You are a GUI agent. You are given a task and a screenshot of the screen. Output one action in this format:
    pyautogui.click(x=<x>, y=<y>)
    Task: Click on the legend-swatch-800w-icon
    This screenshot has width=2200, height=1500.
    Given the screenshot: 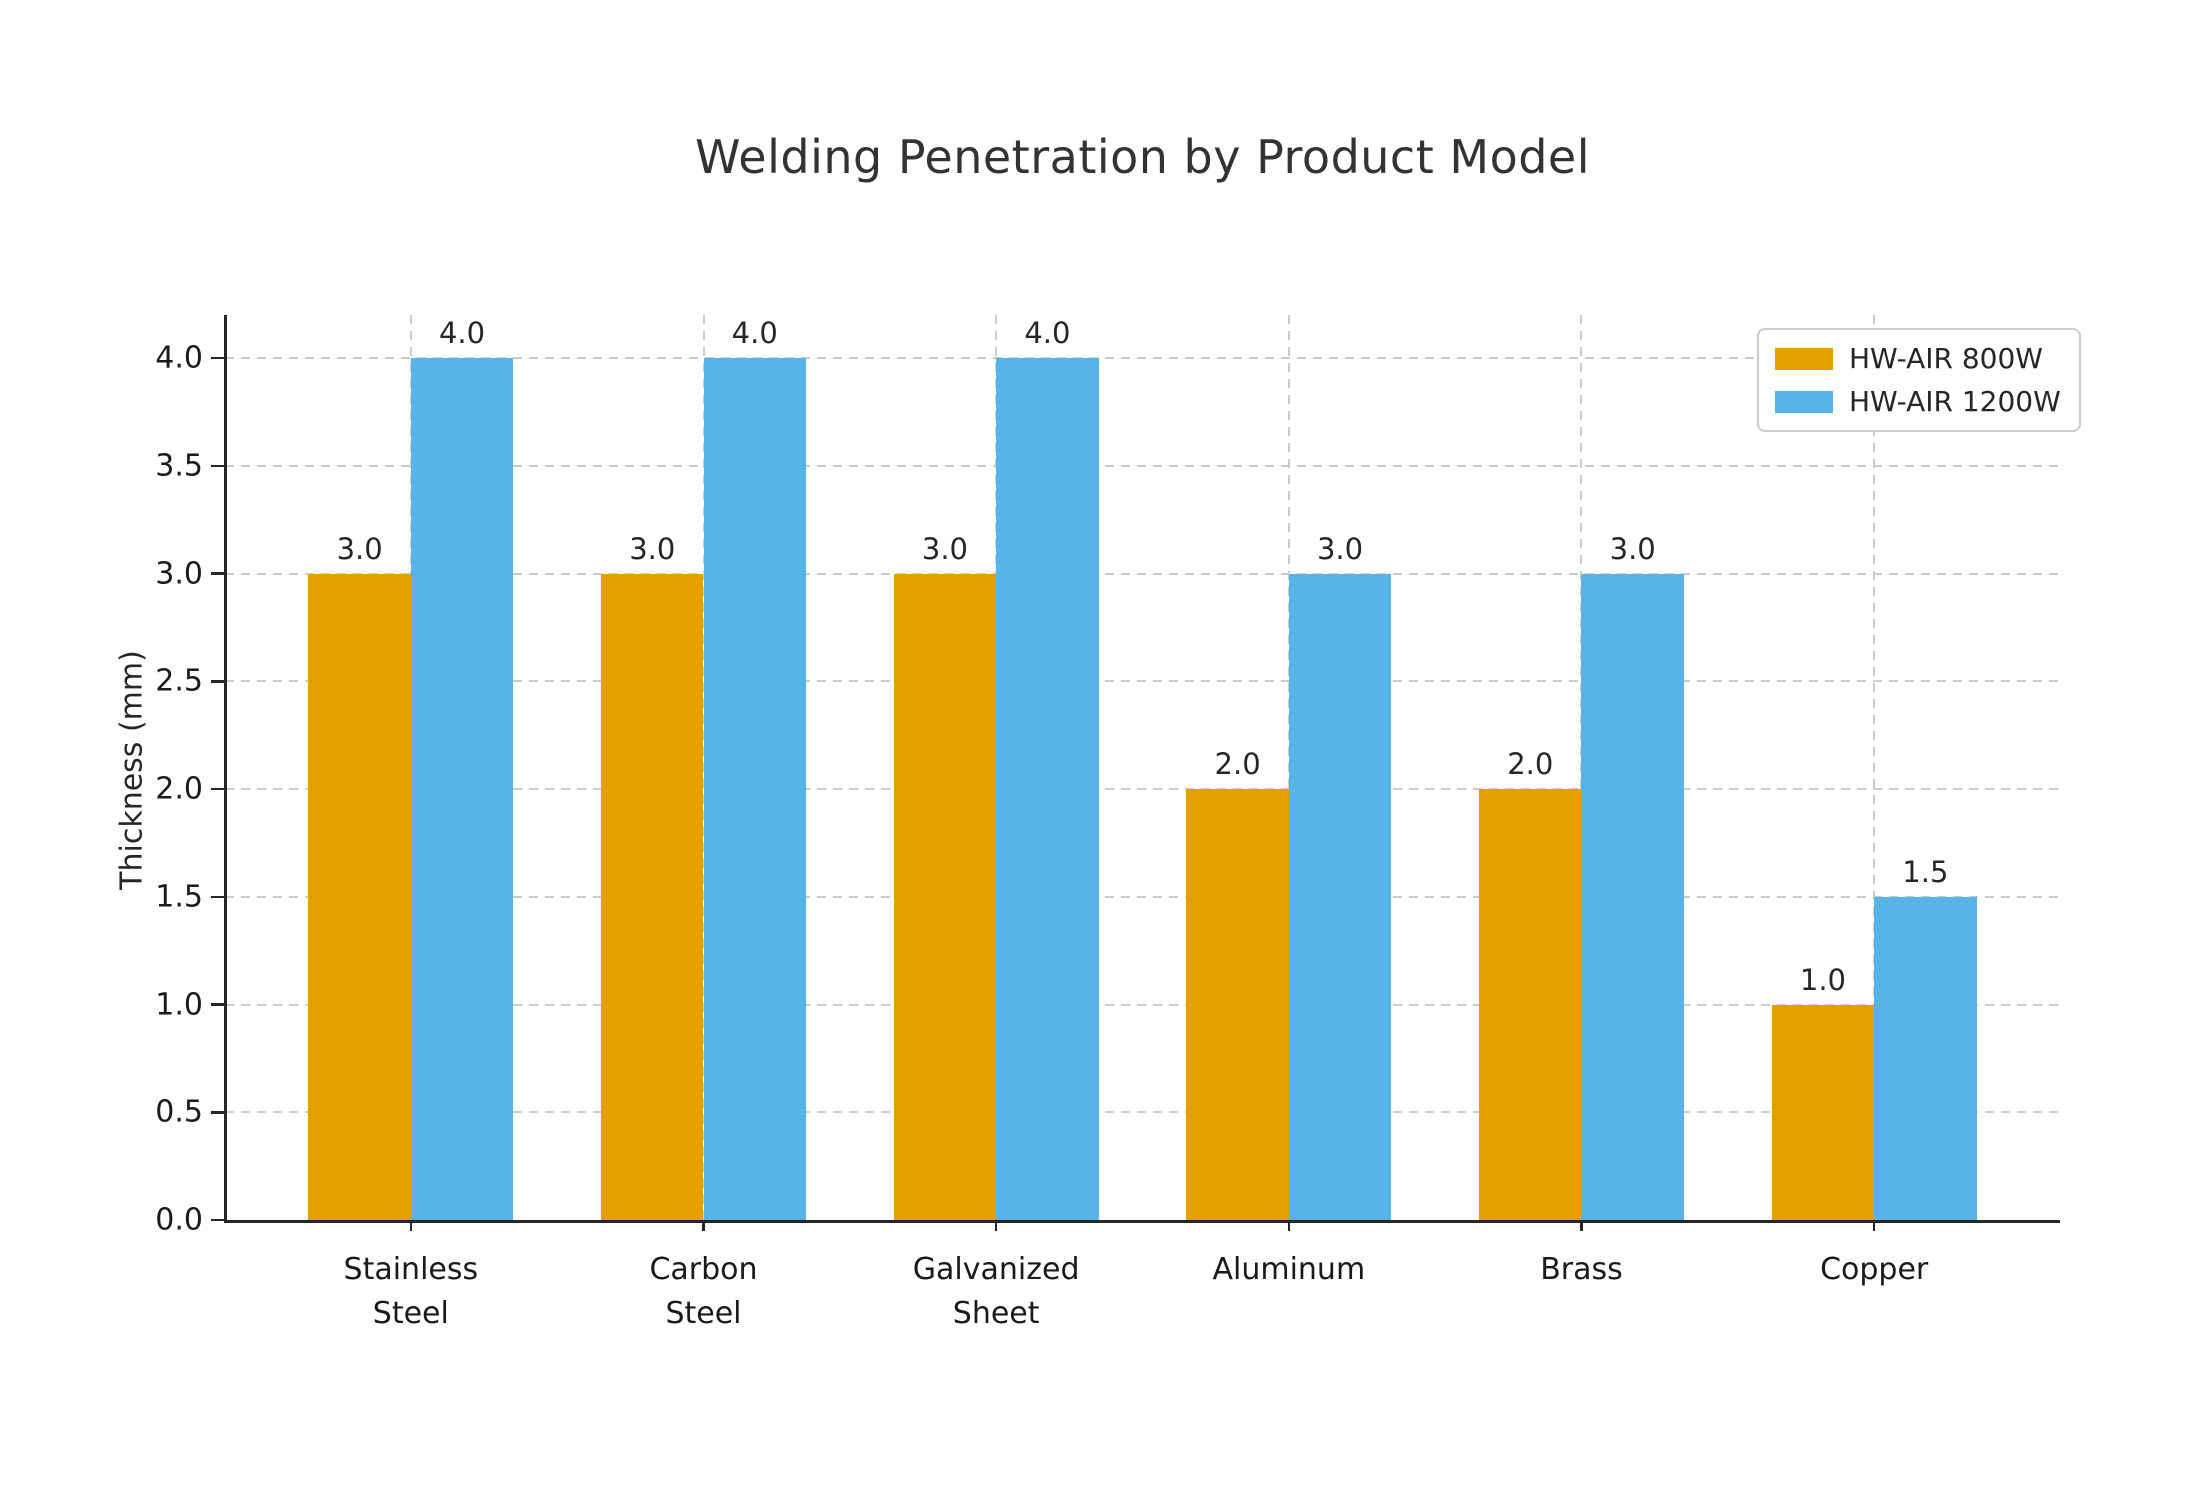 What is the action you would take?
    pyautogui.click(x=1804, y=358)
    